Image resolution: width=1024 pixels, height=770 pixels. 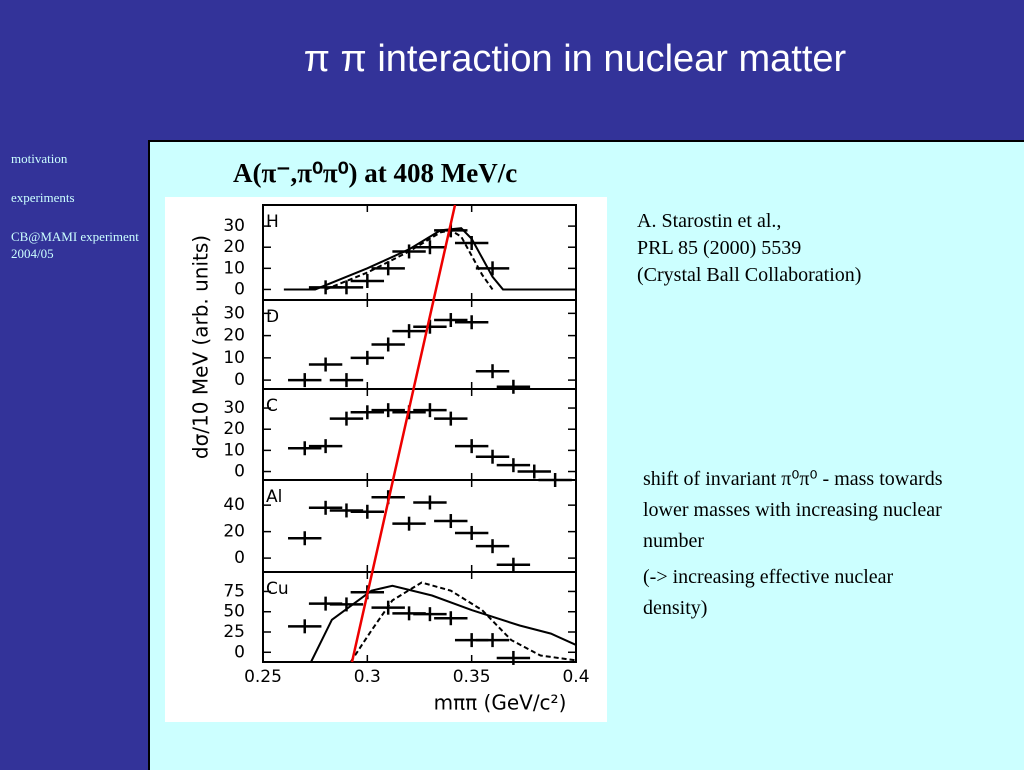 I want to click on x-axis-label: mππ (GeV/c²), so click(x=500, y=703).